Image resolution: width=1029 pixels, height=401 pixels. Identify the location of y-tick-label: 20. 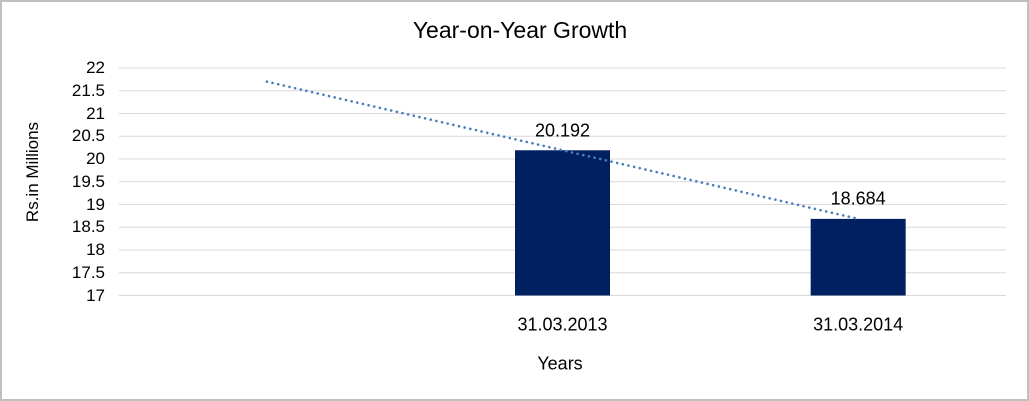
(95, 158).